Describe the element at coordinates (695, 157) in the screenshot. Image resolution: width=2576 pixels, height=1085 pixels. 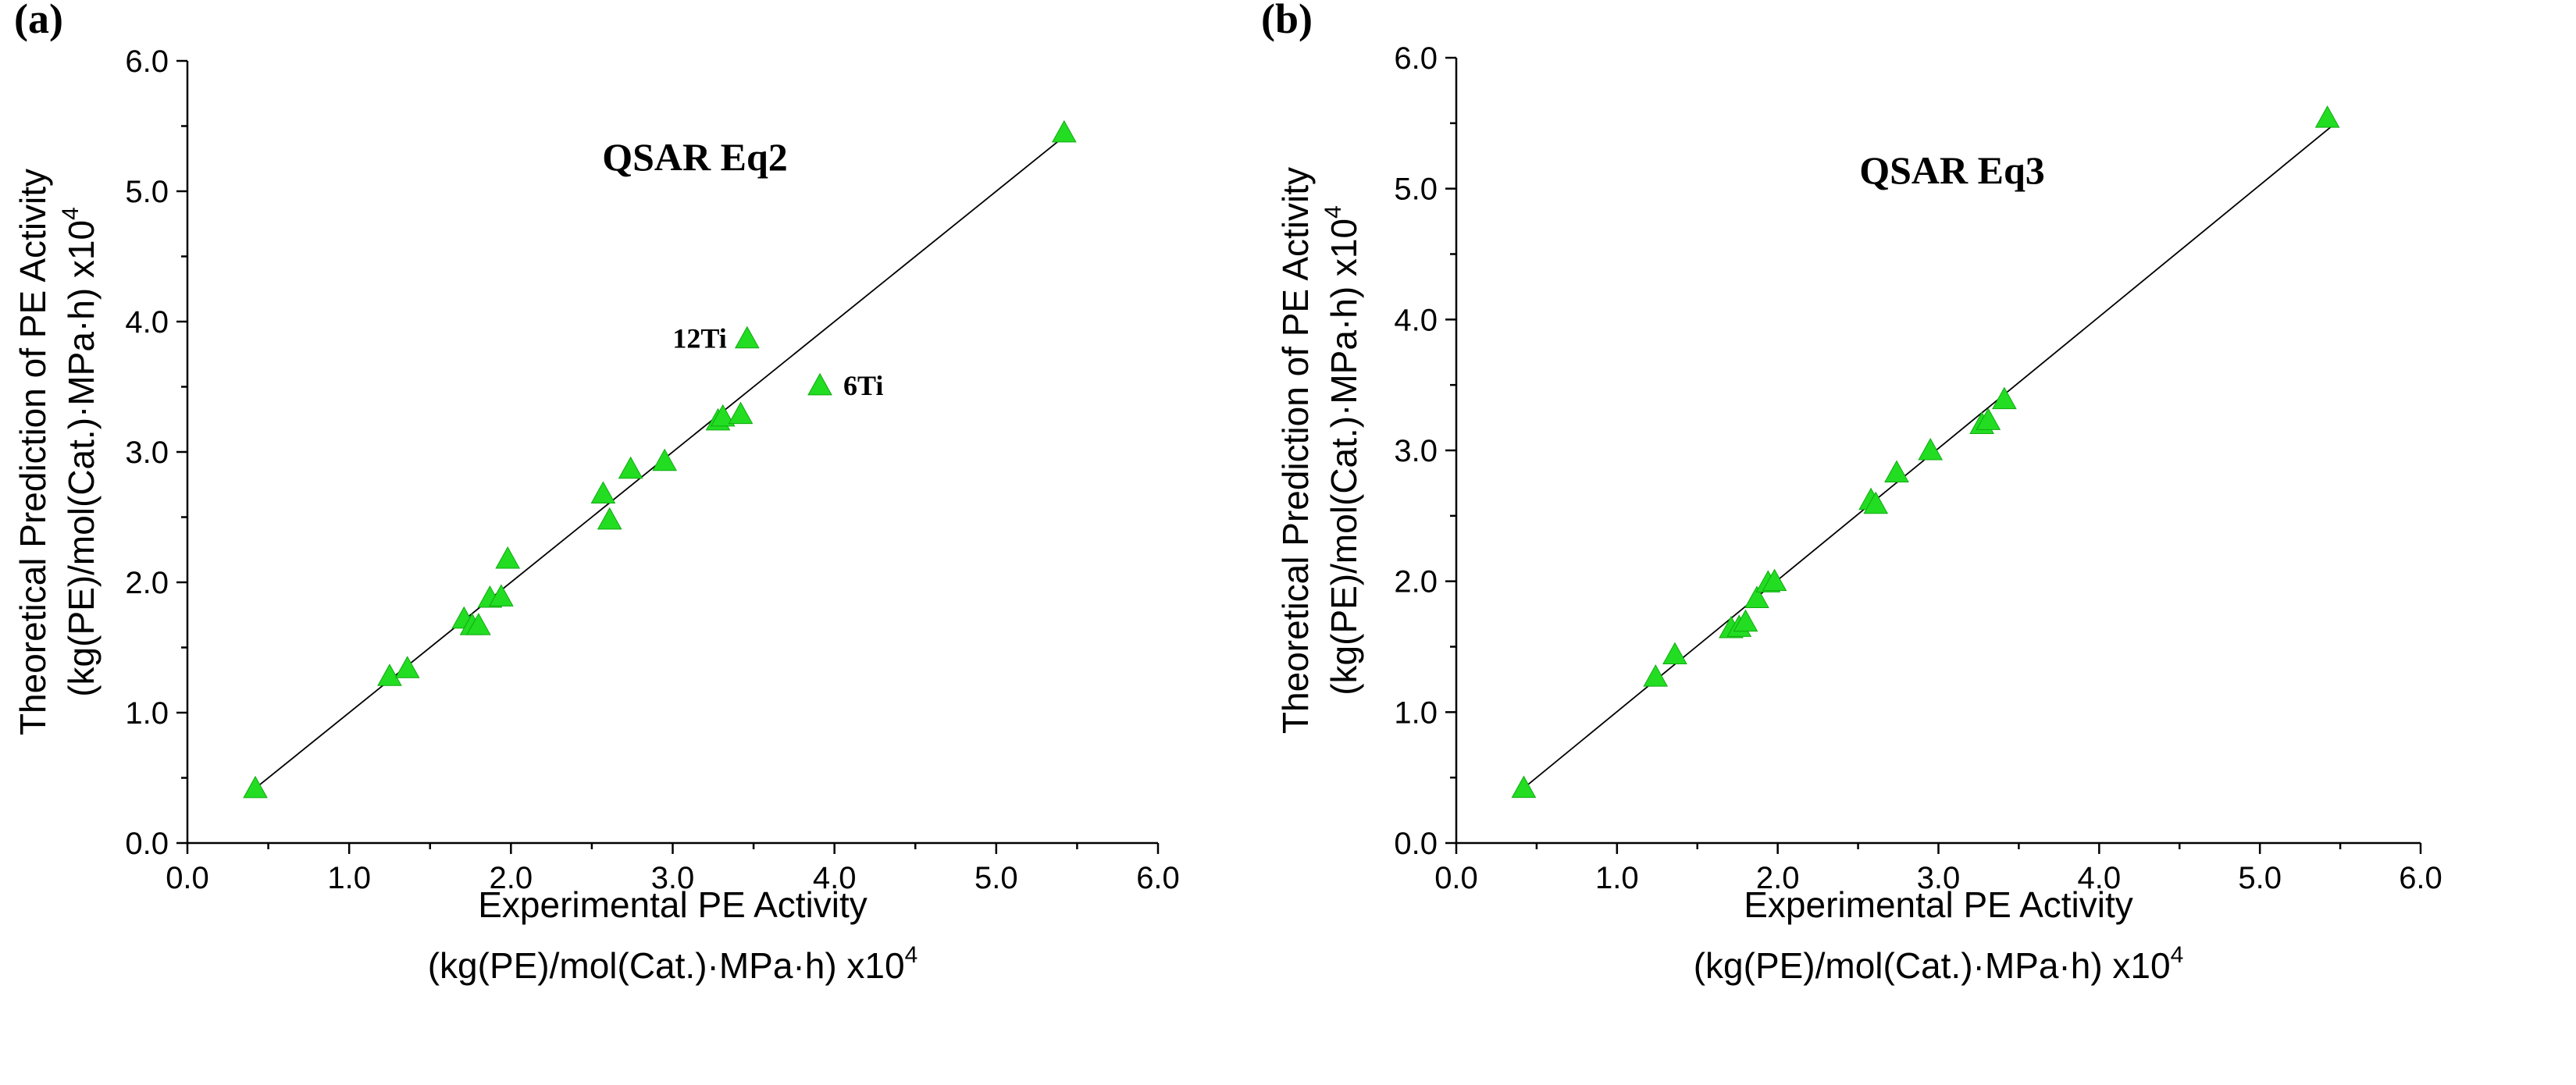
I see `chart-title: QSAR Eq2` at that location.